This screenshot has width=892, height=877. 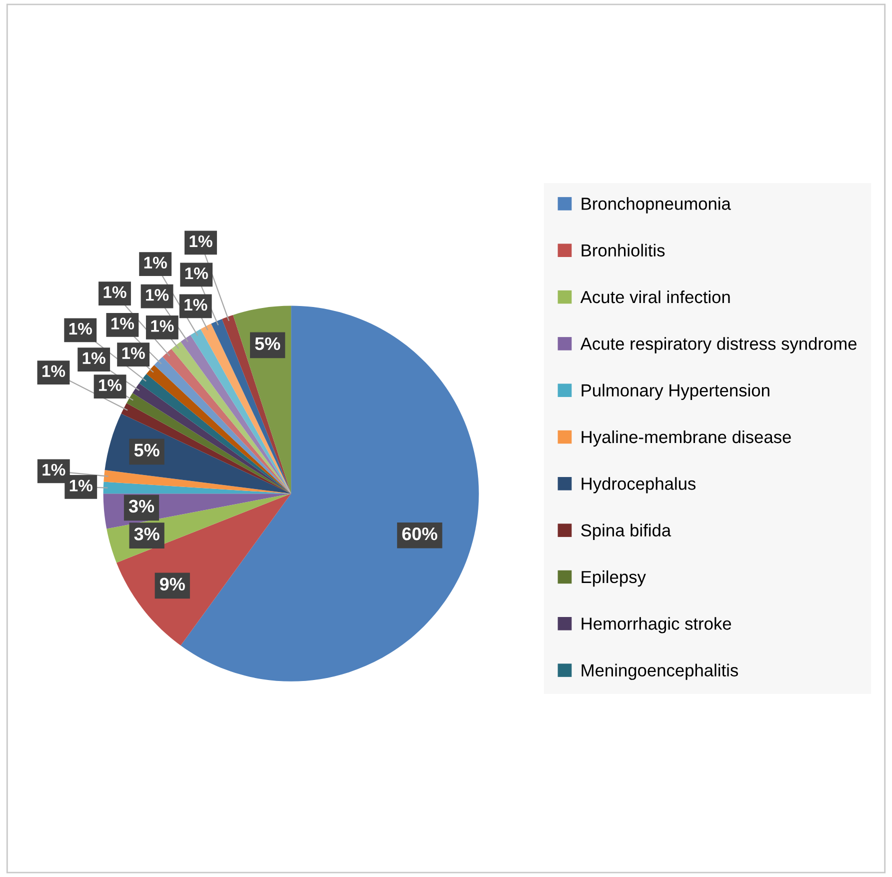 I want to click on legend-label: Pulmonary Hypertension, so click(x=676, y=392).